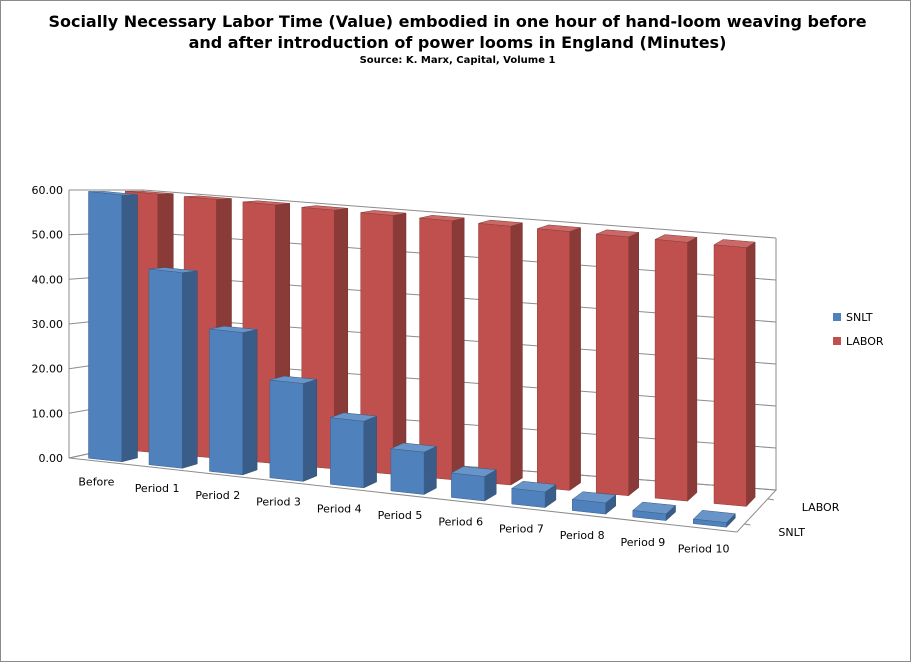 This screenshot has height=664, width=913. Describe the element at coordinates (859, 317) in the screenshot. I see `legend-label: SNLT` at that location.